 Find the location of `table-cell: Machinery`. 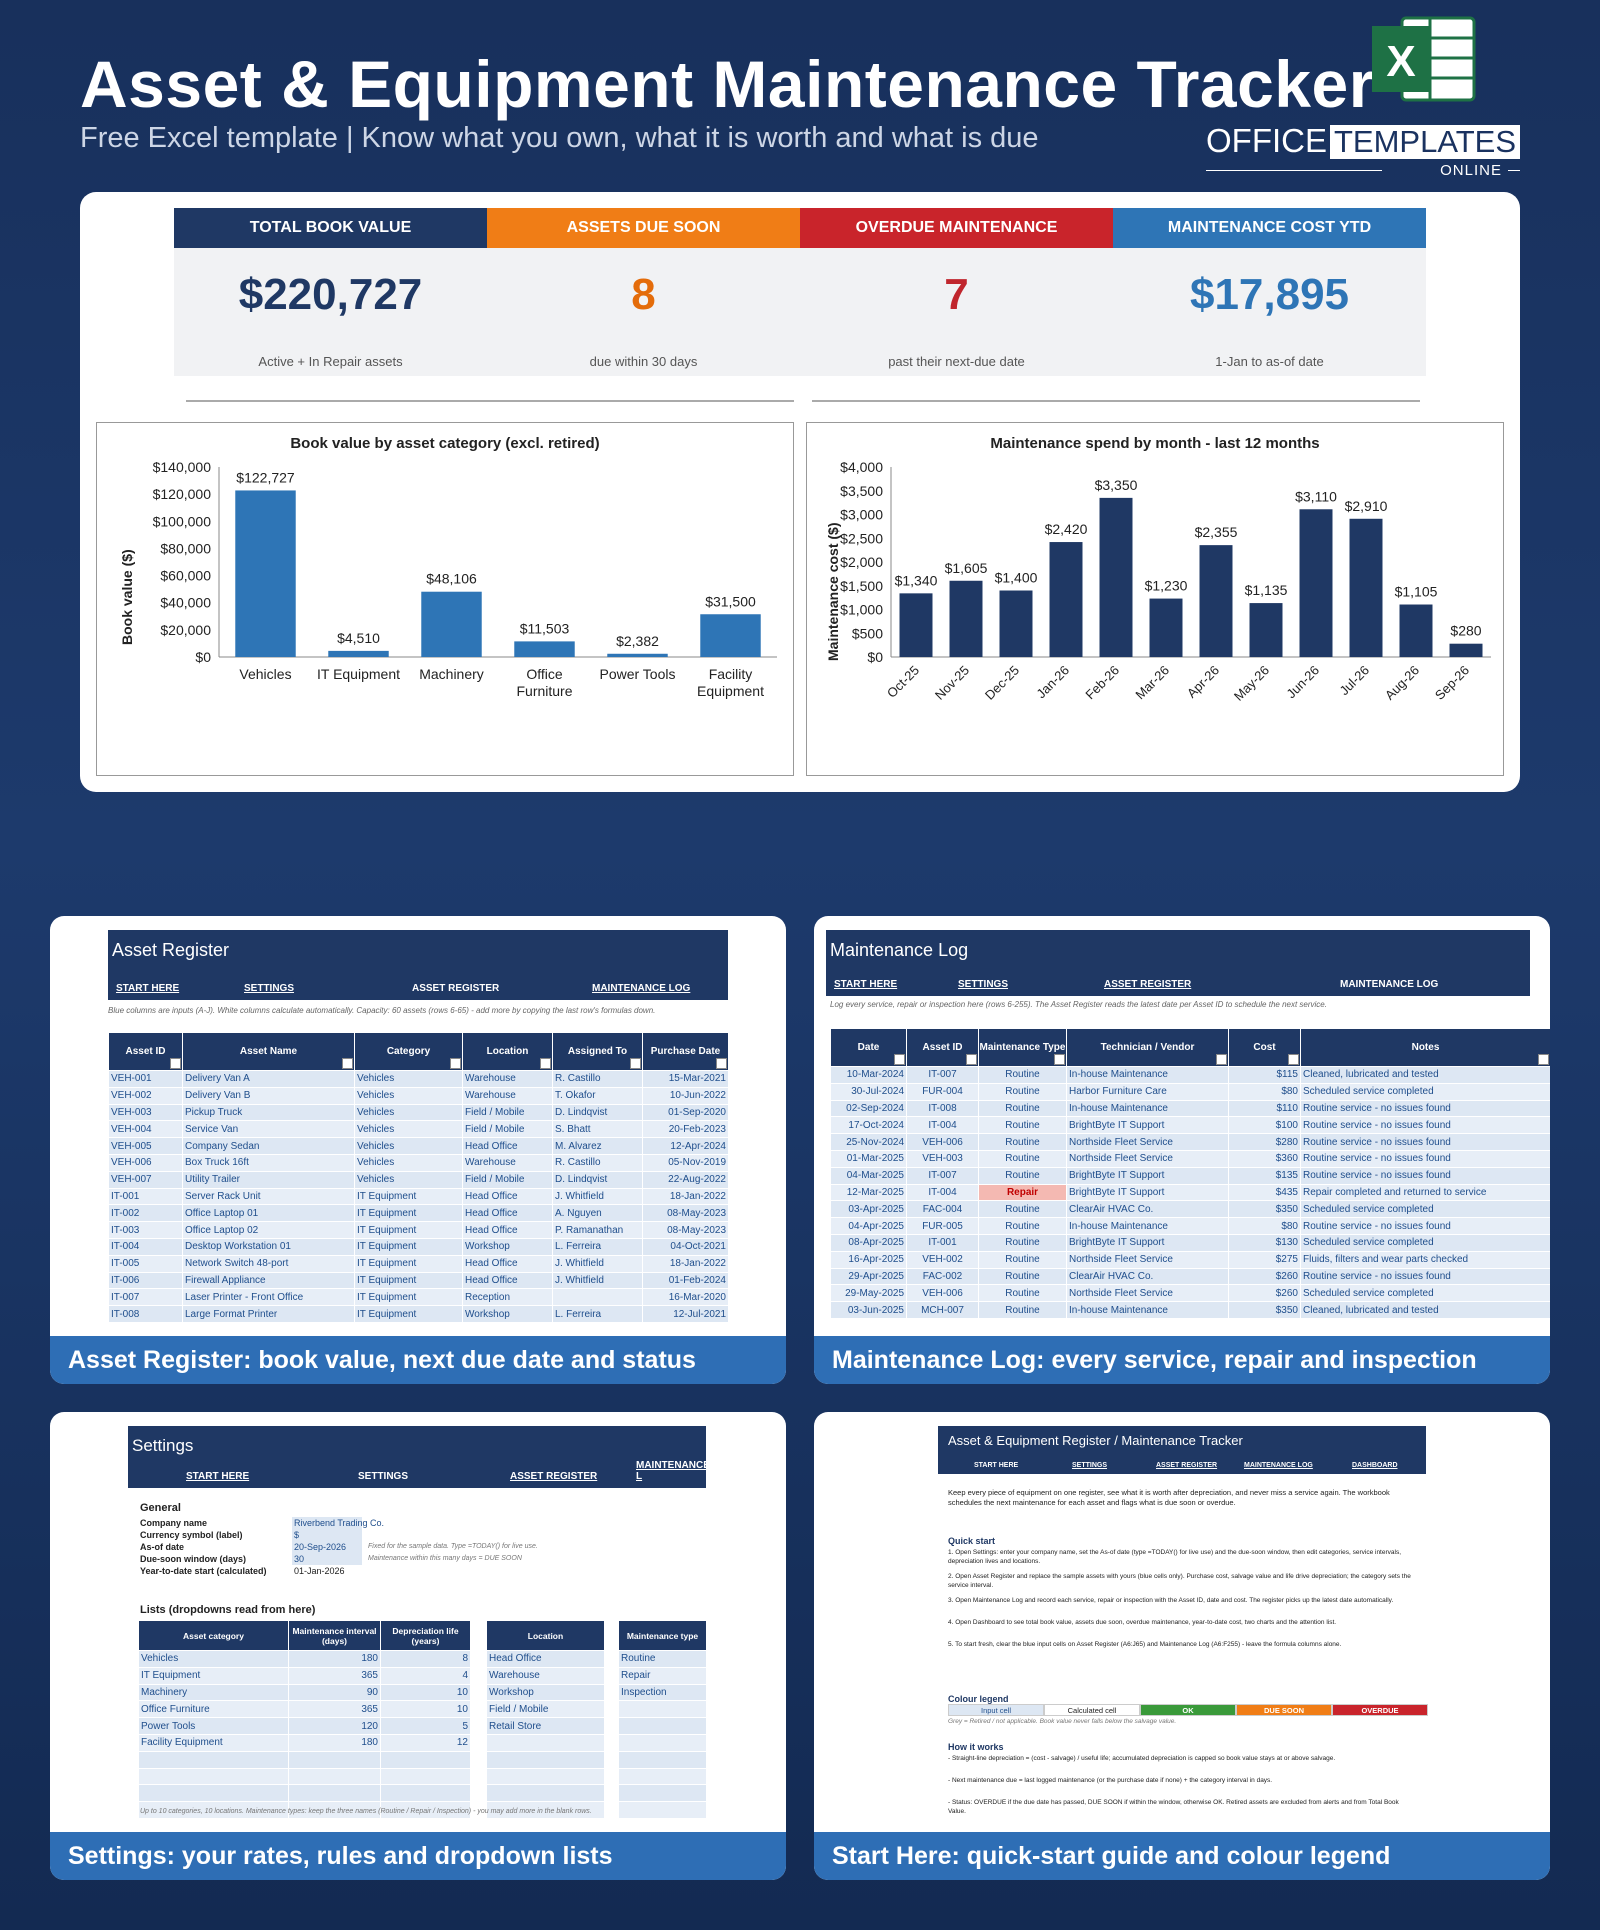

table-cell: Machinery is located at coordinates (213, 1692).